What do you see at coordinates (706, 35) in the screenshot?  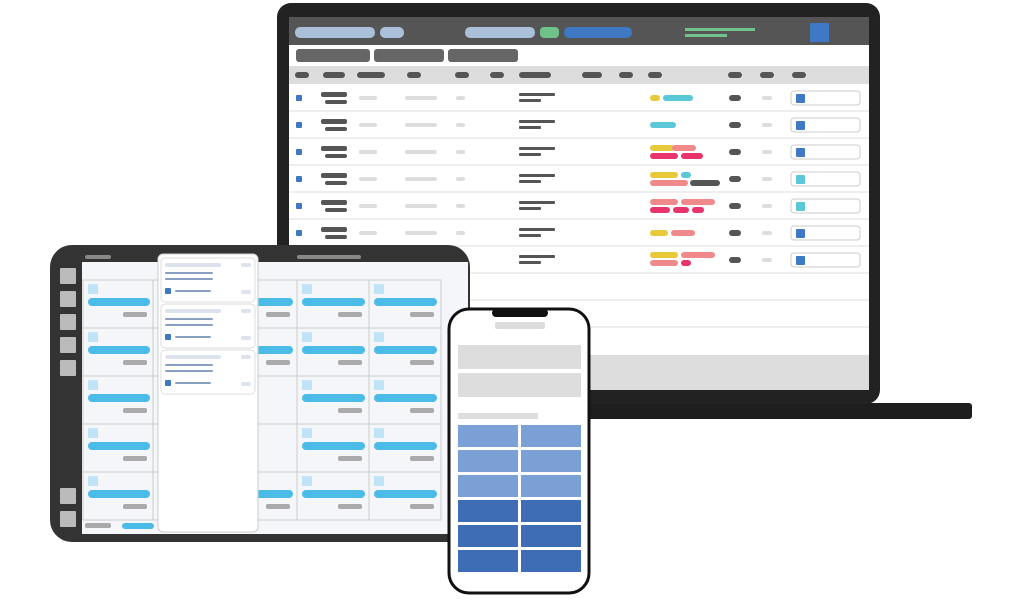 I see `topbar-line` at bounding box center [706, 35].